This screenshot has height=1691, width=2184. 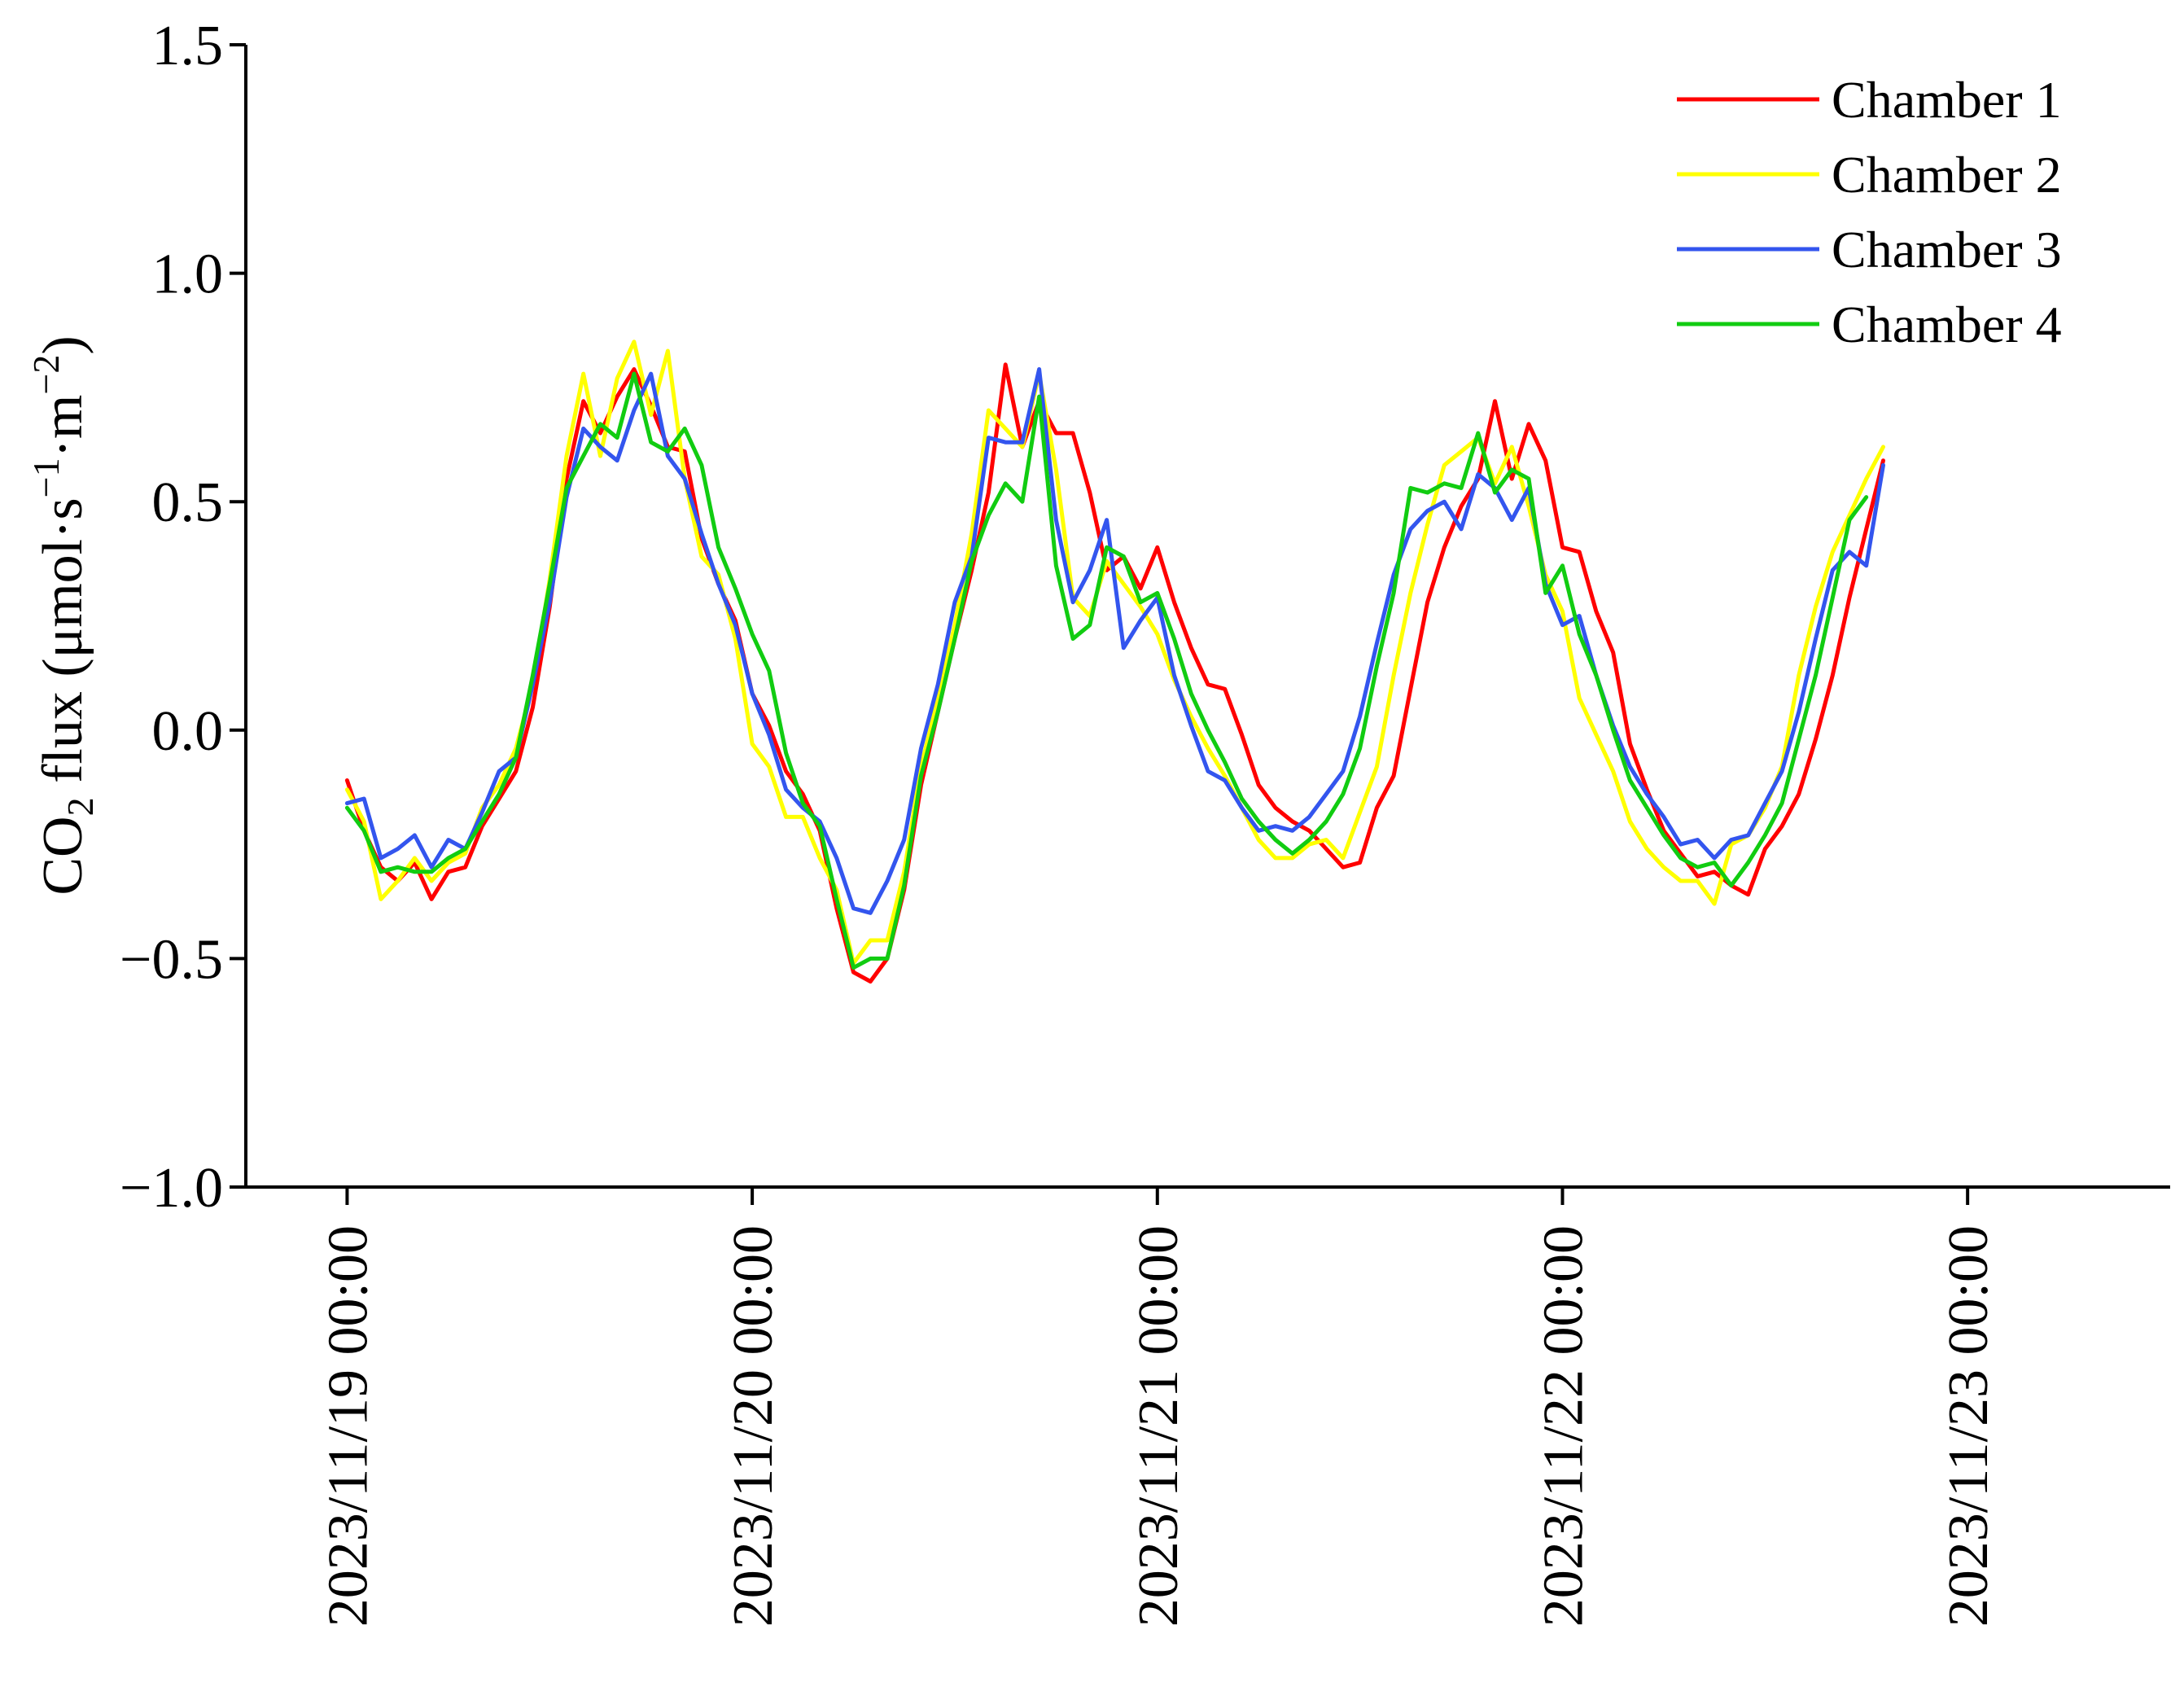 I want to click on y-tick-label: −0.5, so click(x=171, y=960).